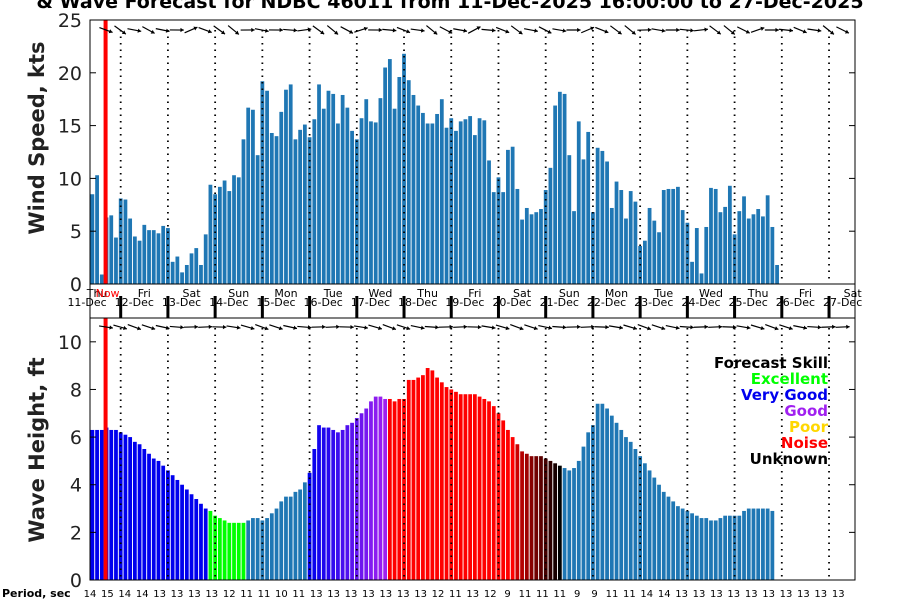 This screenshot has width=900, height=600. I want to click on period-value: 14, so click(90, 594).